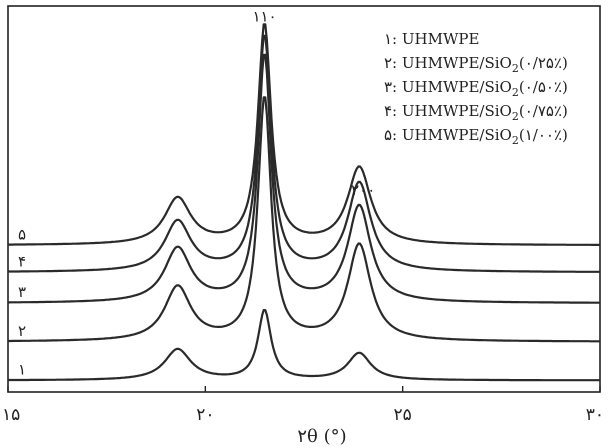 This screenshot has width=608, height=448. What do you see at coordinates (22, 331) in the screenshot?
I see `curve-label-2: ۲` at bounding box center [22, 331].